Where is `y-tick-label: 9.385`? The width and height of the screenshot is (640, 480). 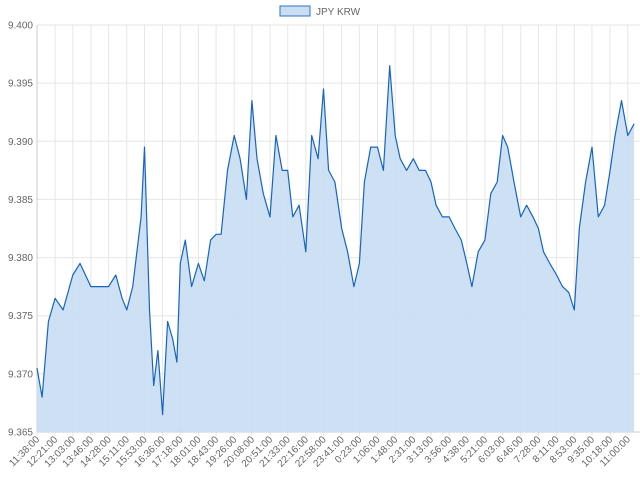 y-tick-label: 9.385 is located at coordinates (20, 200).